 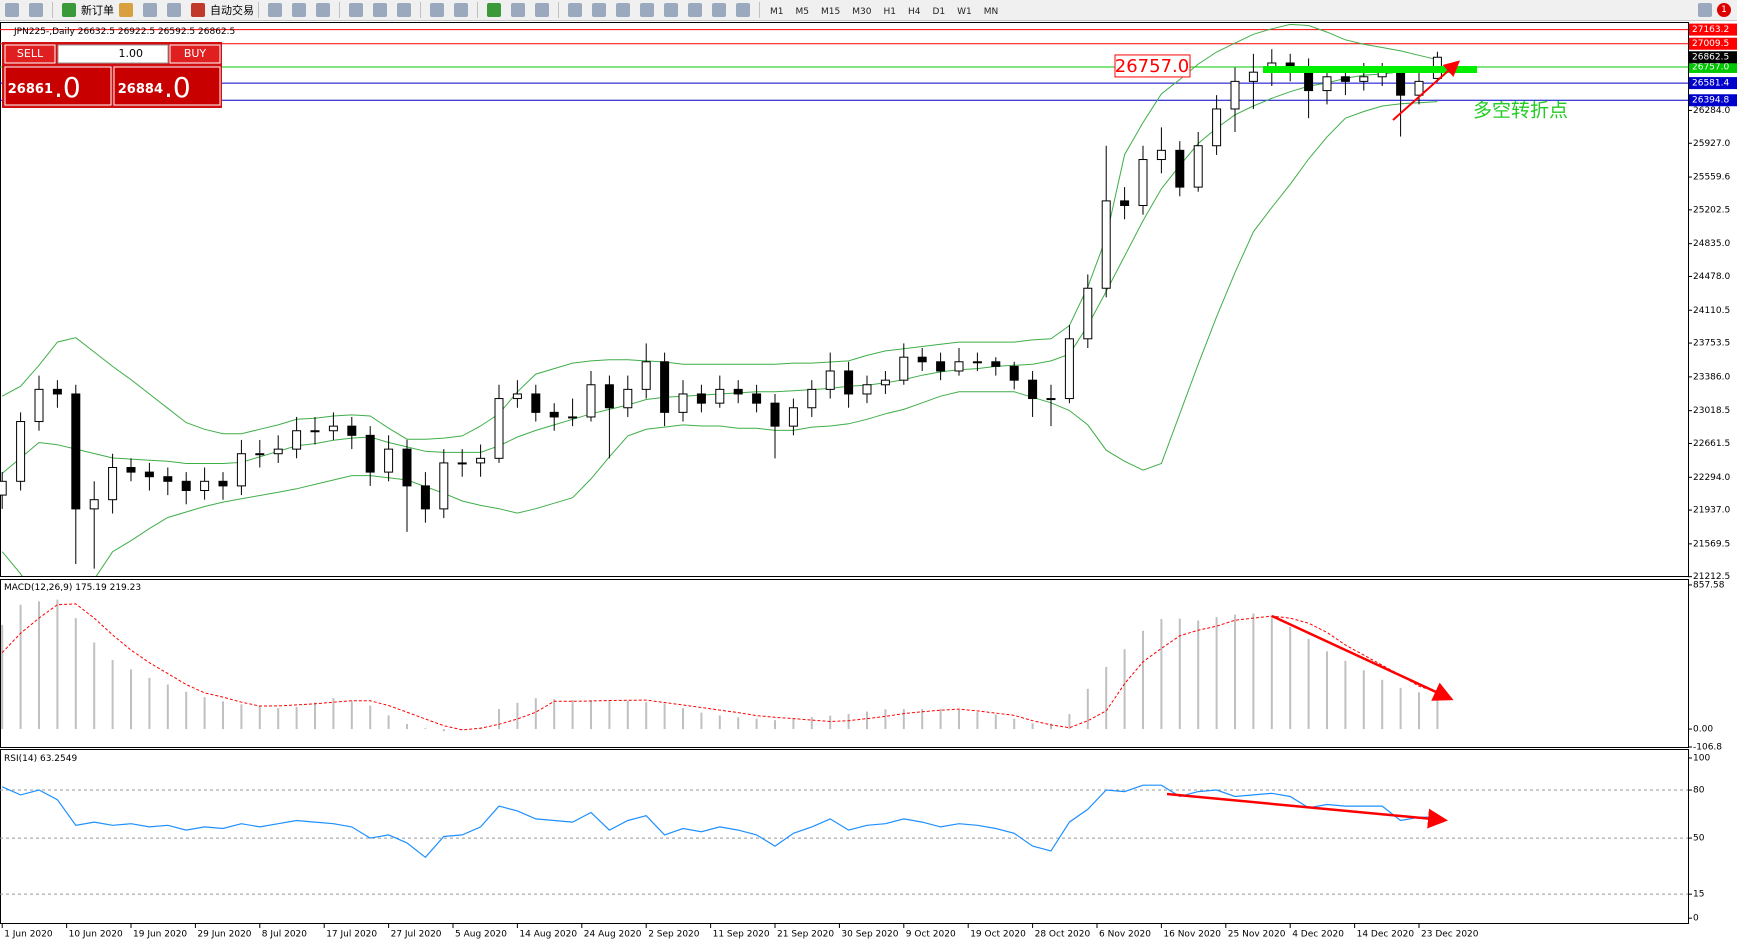 I want to click on y-tick-label: 21937.0, so click(x=1711, y=511).